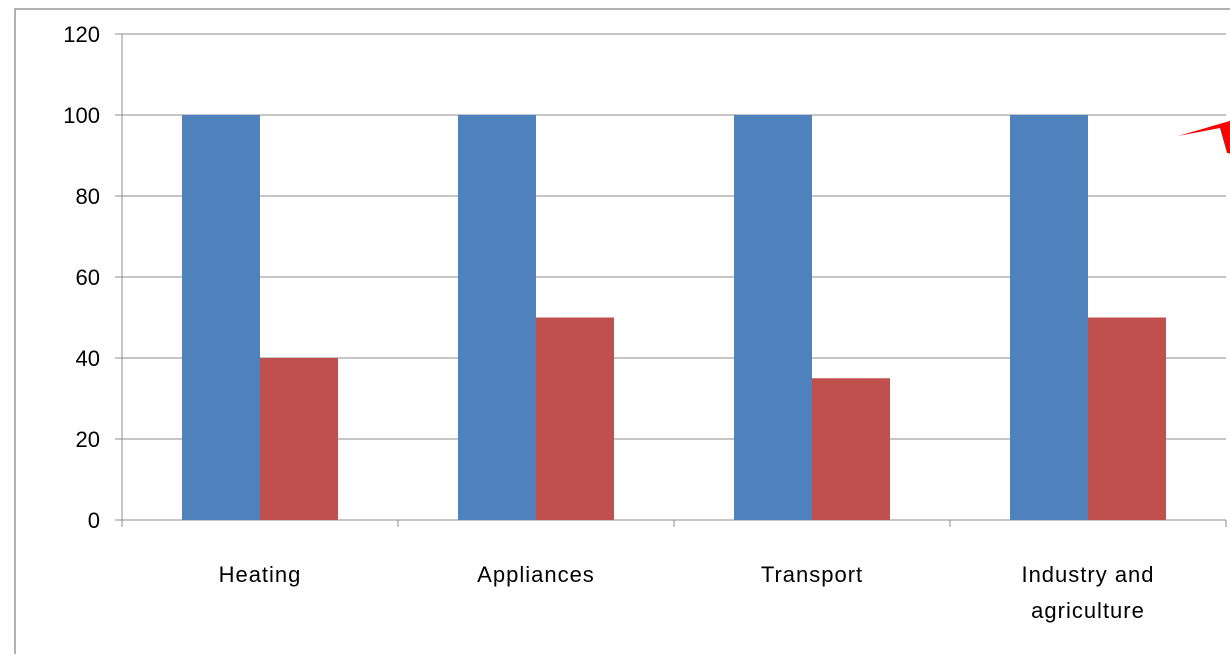  I want to click on x-tick-label: Appliances, so click(536, 574).